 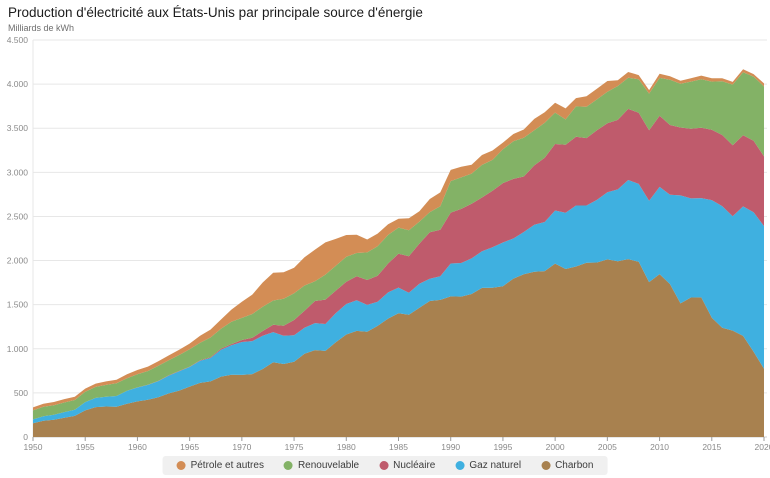 What do you see at coordinates (398, 447) in the screenshot?
I see `x-tick-label: 1985` at bounding box center [398, 447].